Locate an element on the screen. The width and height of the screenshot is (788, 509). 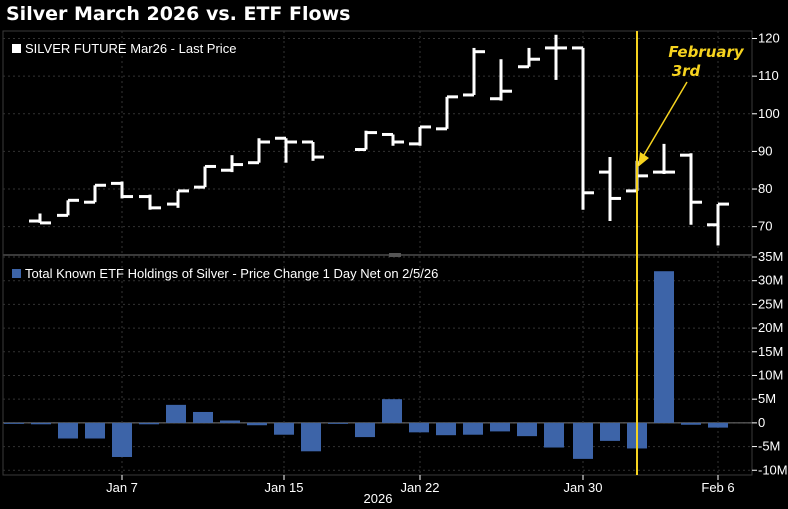
price-tick-label: 80 is located at coordinates (765, 188).